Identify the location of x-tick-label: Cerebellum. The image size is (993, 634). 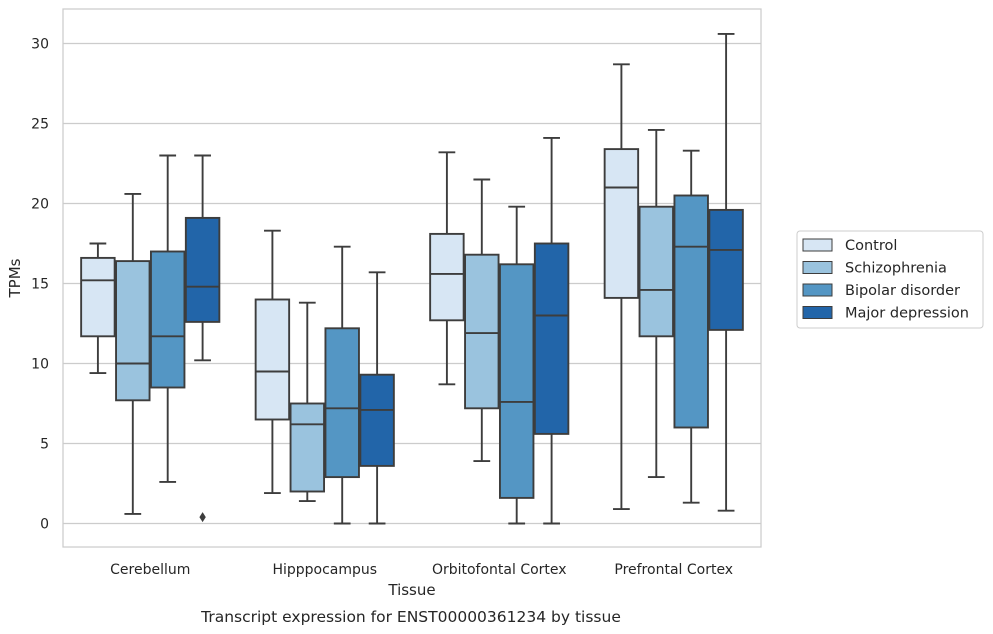
(150, 570).